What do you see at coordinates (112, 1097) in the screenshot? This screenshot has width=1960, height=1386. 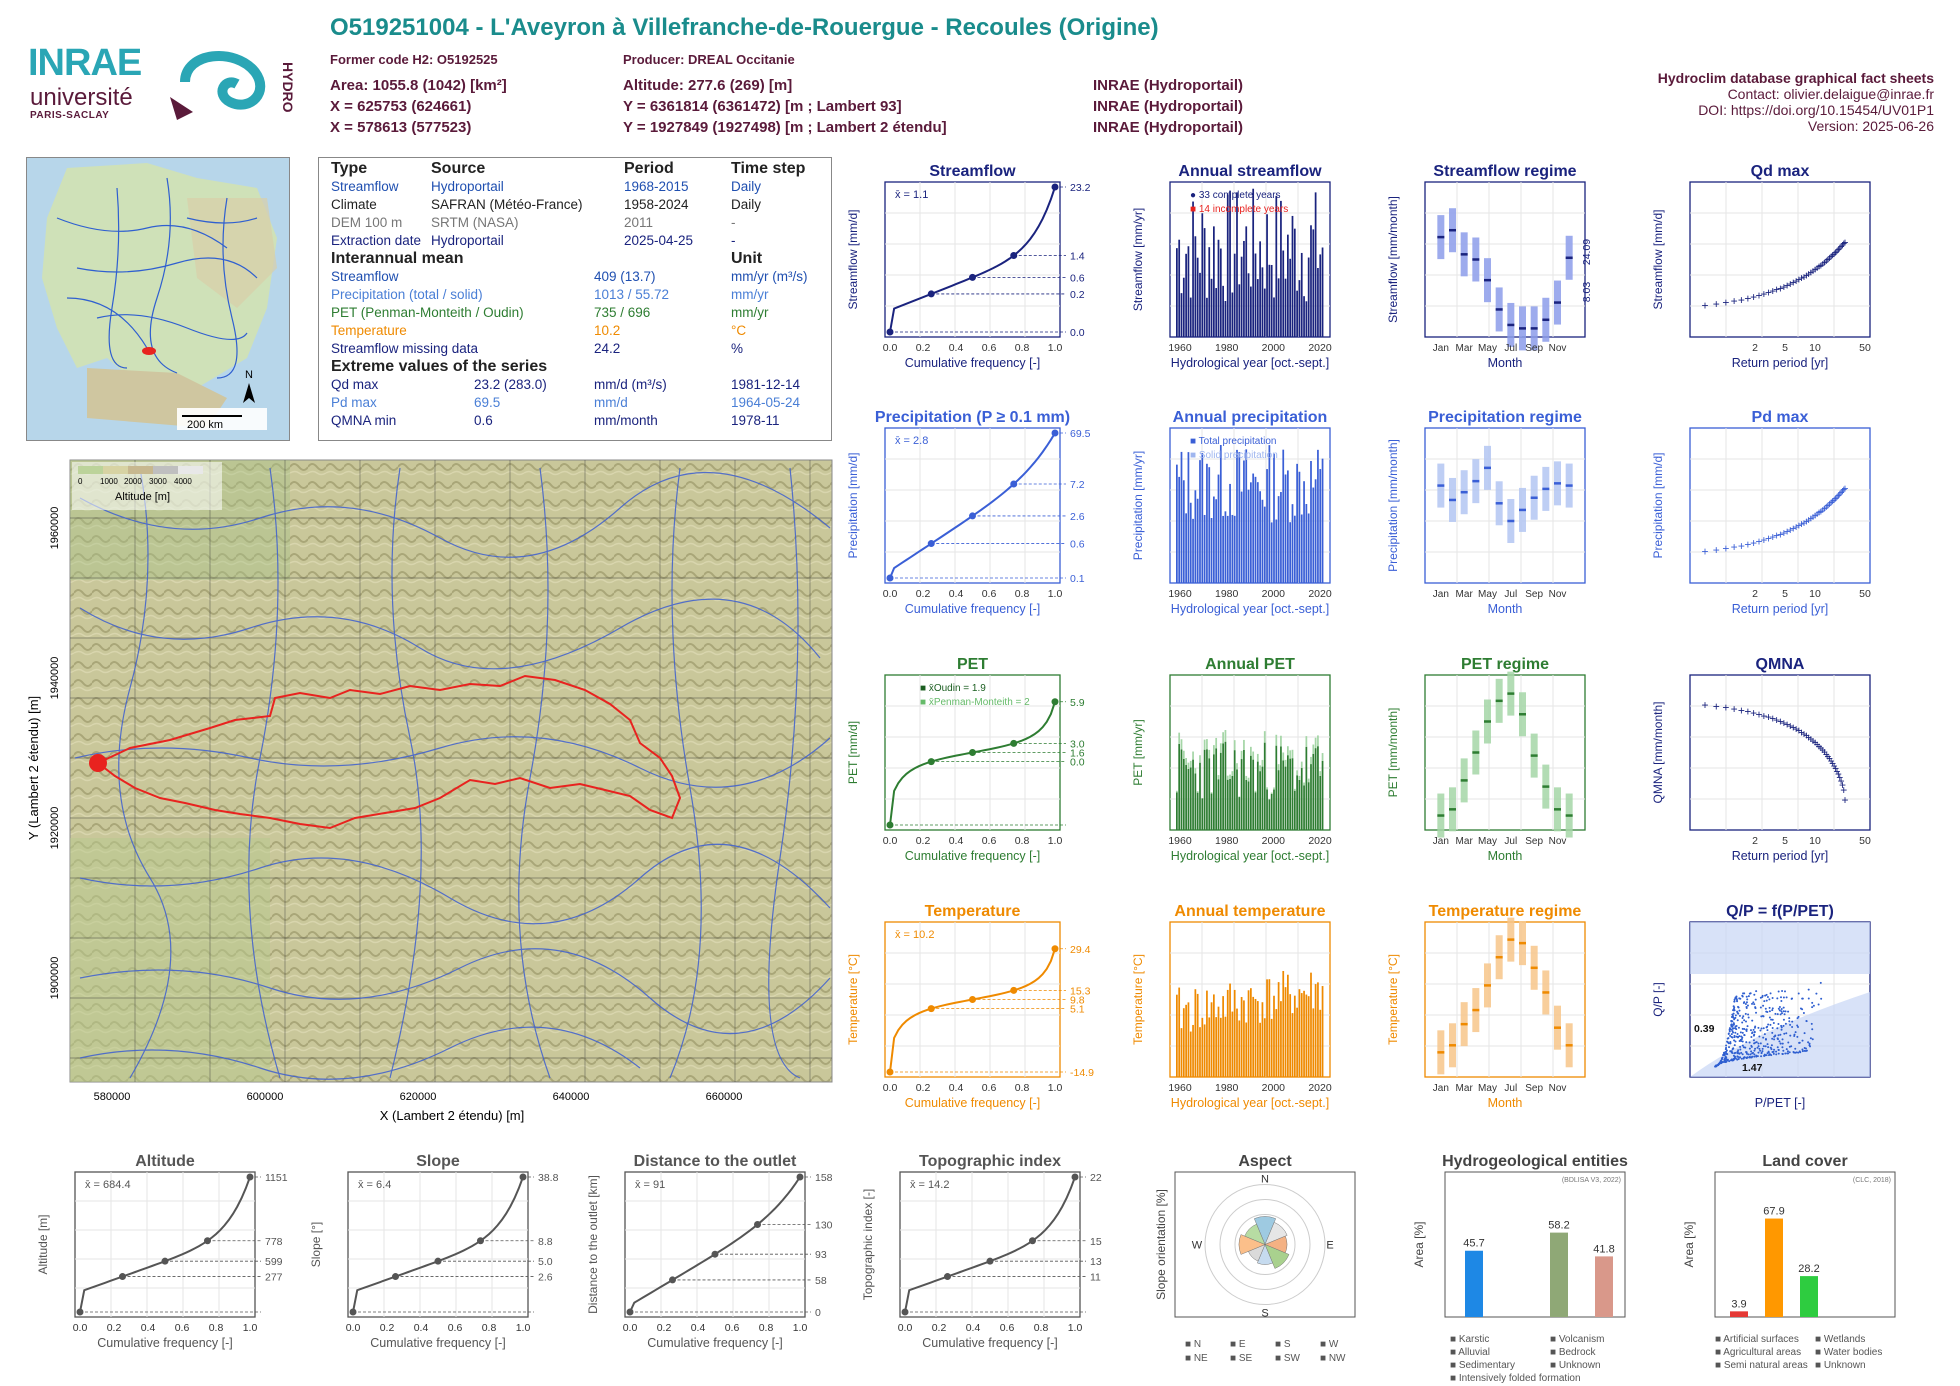 I see `x-tick: 580000` at bounding box center [112, 1097].